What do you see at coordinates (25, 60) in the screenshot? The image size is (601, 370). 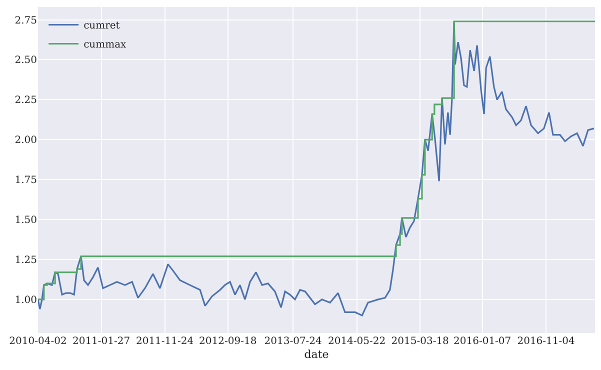 I see `y-tick-label: 2.50` at bounding box center [25, 60].